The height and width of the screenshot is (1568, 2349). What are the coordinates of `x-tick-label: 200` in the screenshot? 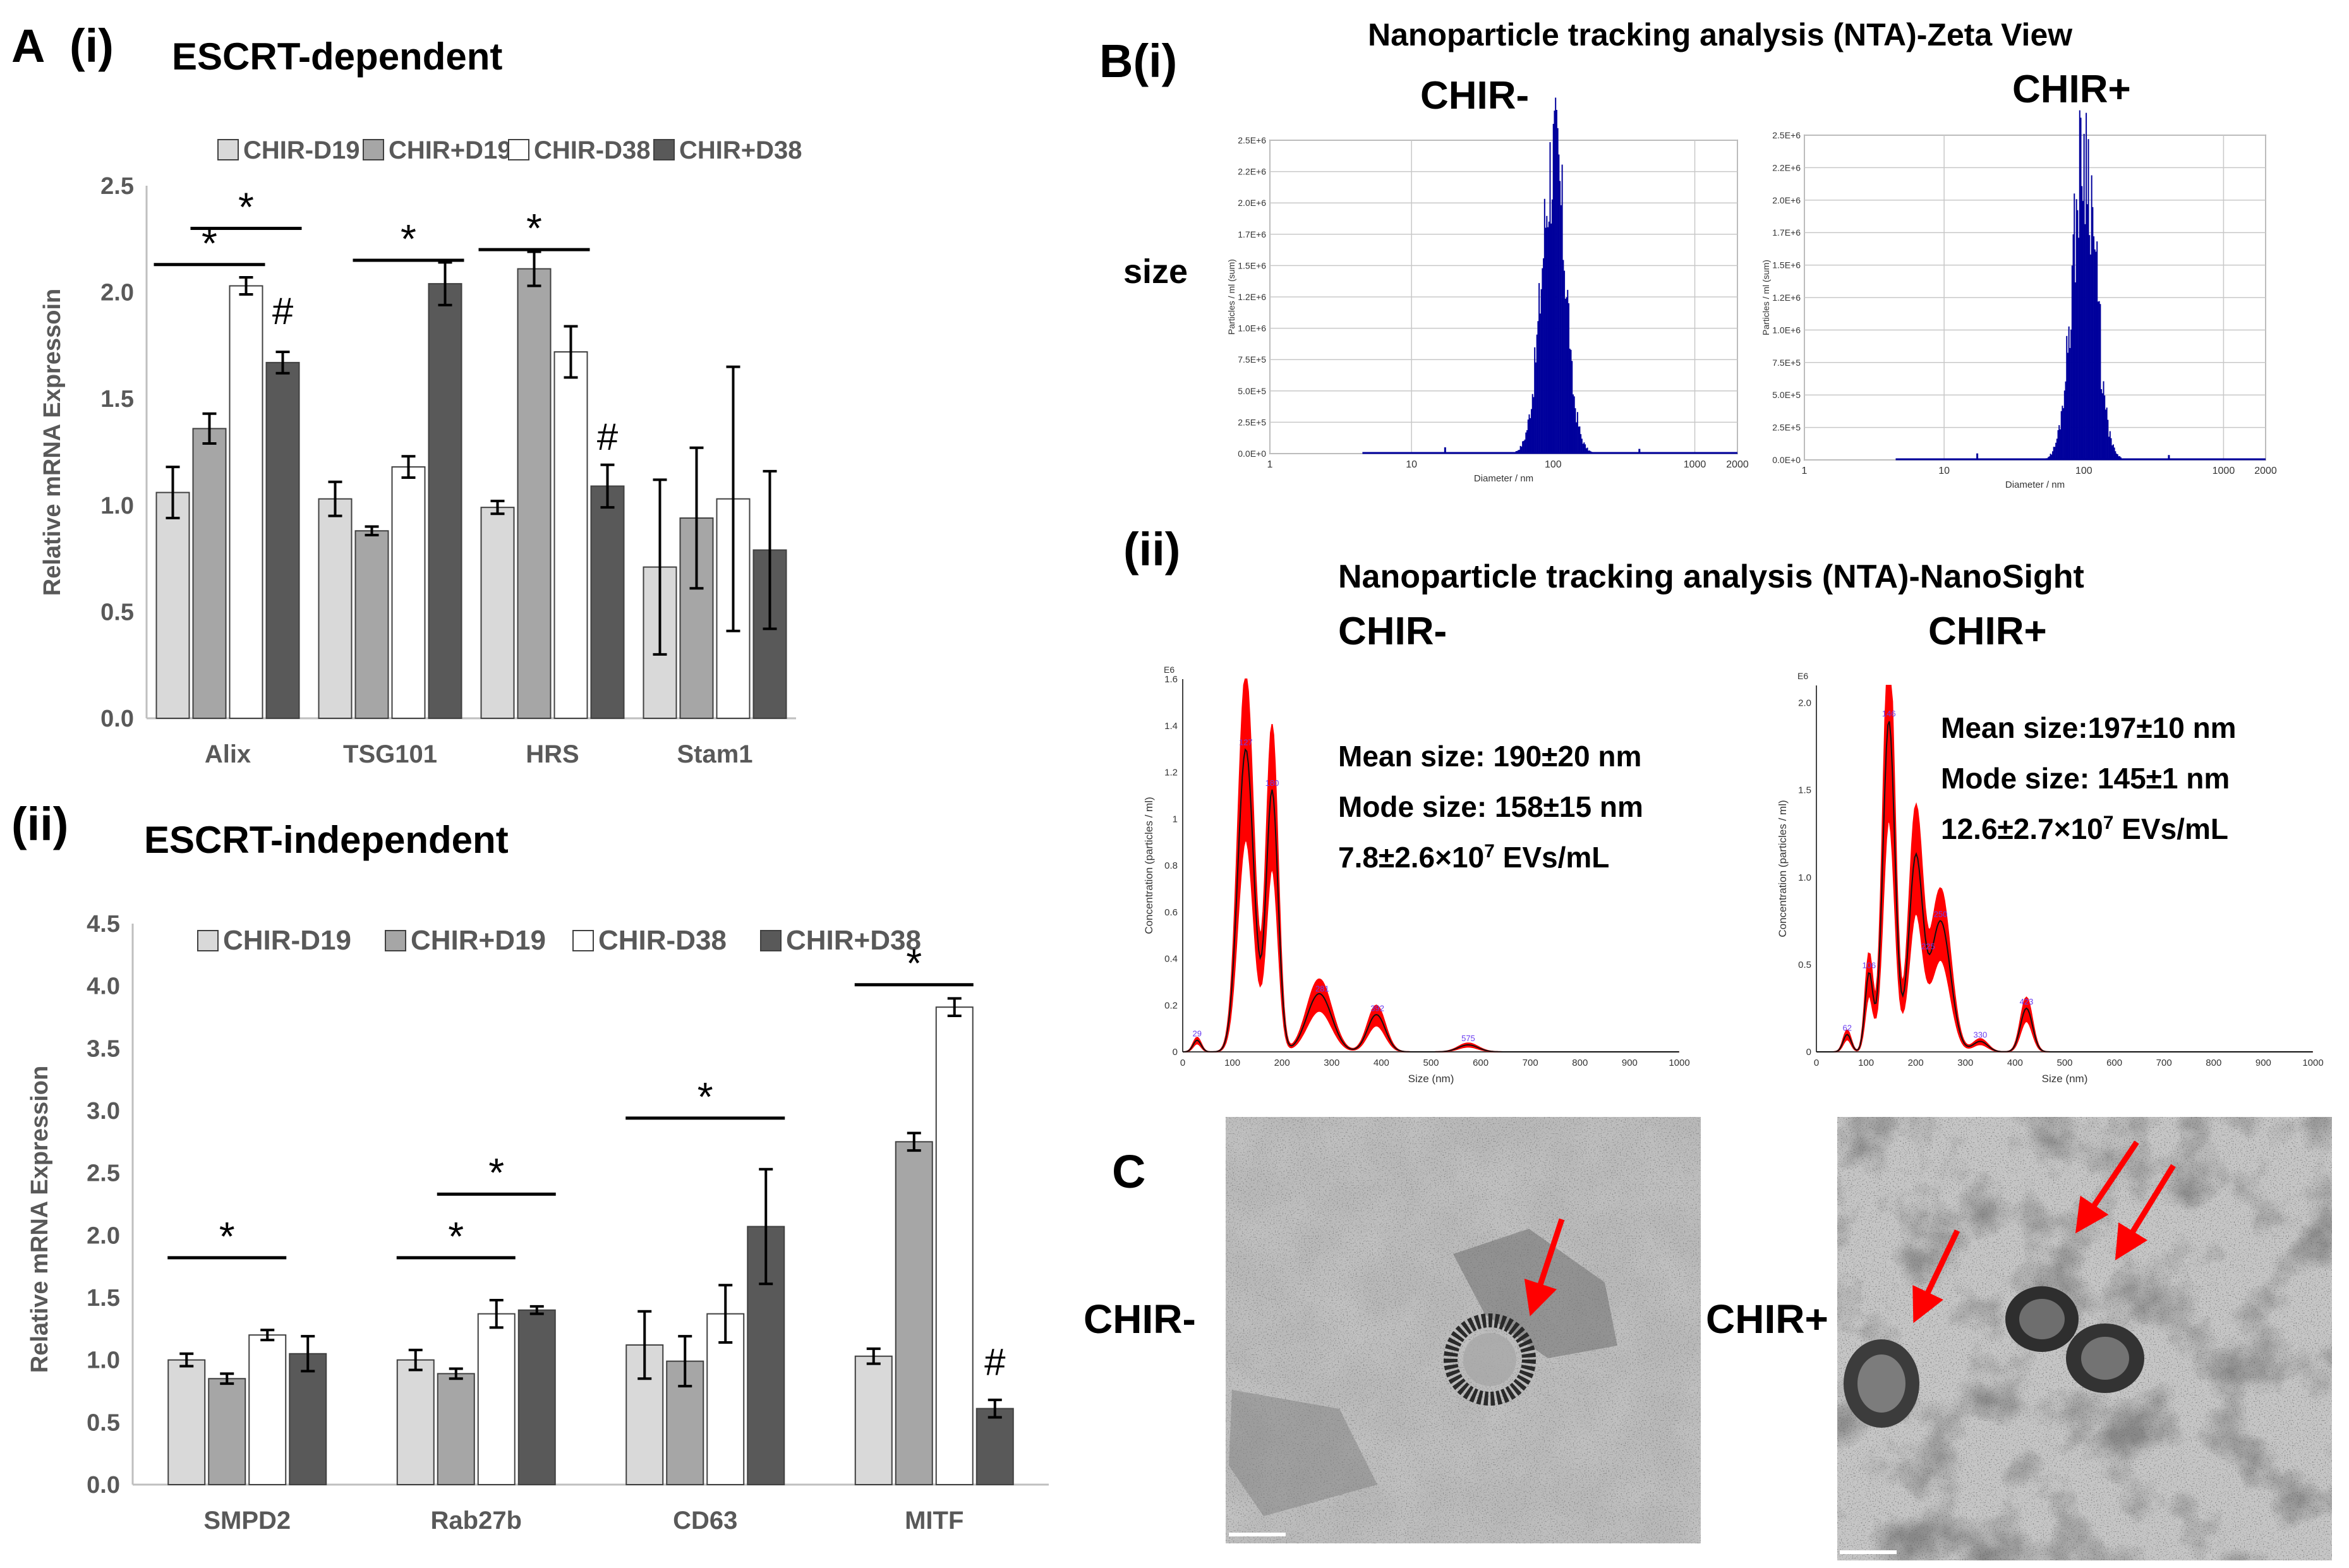 It's located at (1916, 1063).